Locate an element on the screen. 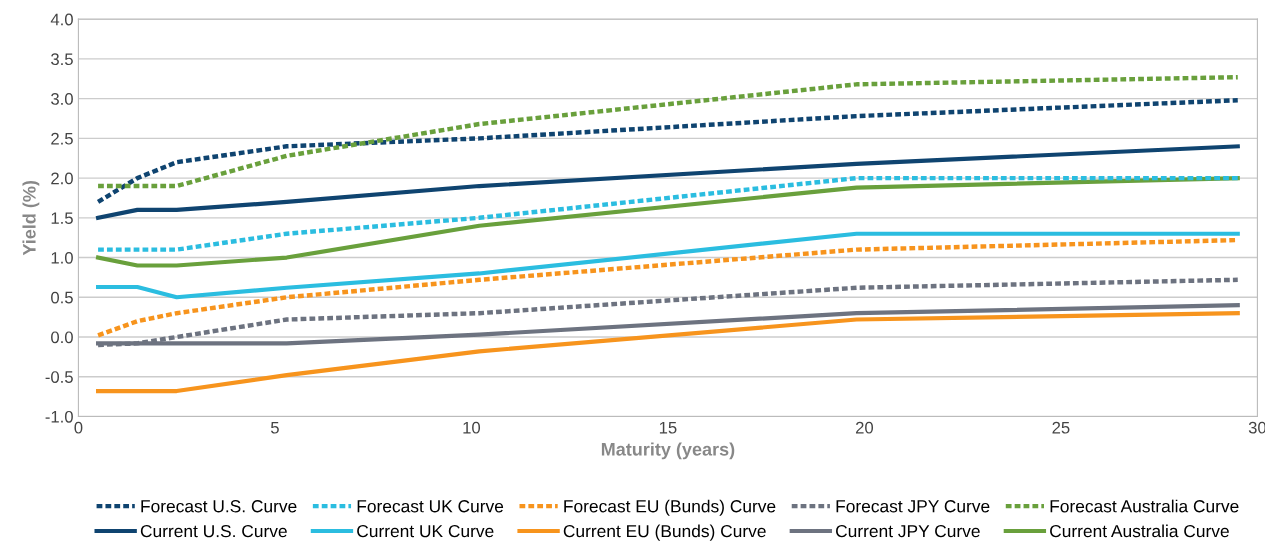 The height and width of the screenshot is (548, 1265). legend-label: Current EU (Bunds) Curve is located at coordinates (664, 532).